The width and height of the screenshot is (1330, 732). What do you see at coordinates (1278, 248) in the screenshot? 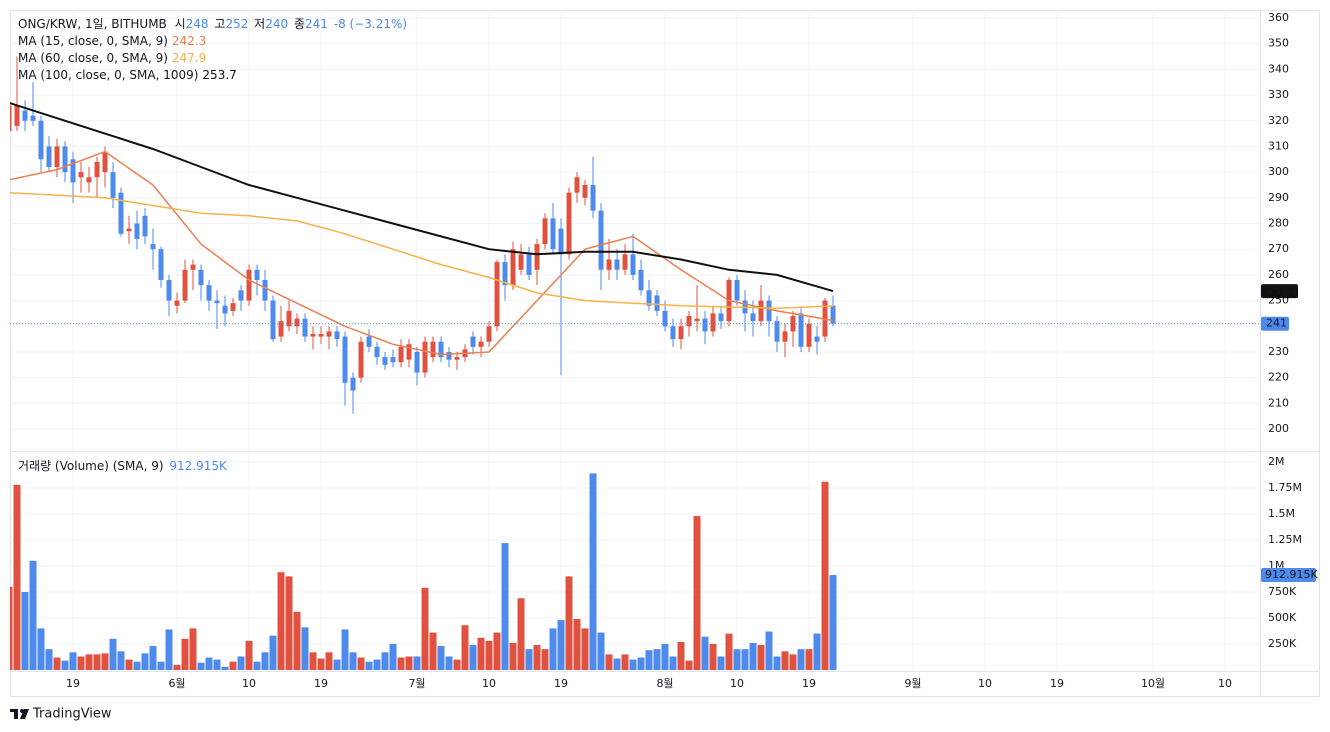
I see `y-tick-label: 270` at bounding box center [1278, 248].